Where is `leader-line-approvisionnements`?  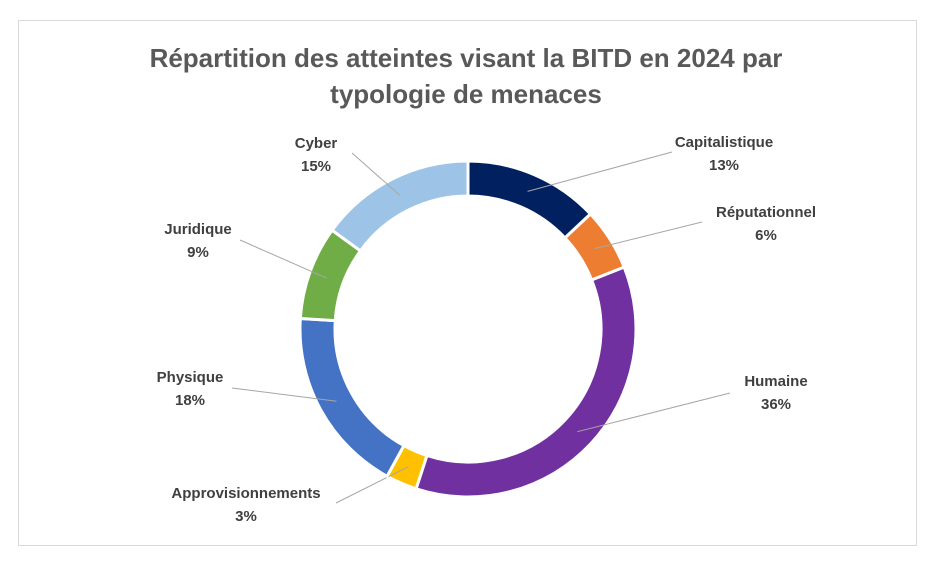
leader-line-approvisionnements is located at coordinates (372, 485).